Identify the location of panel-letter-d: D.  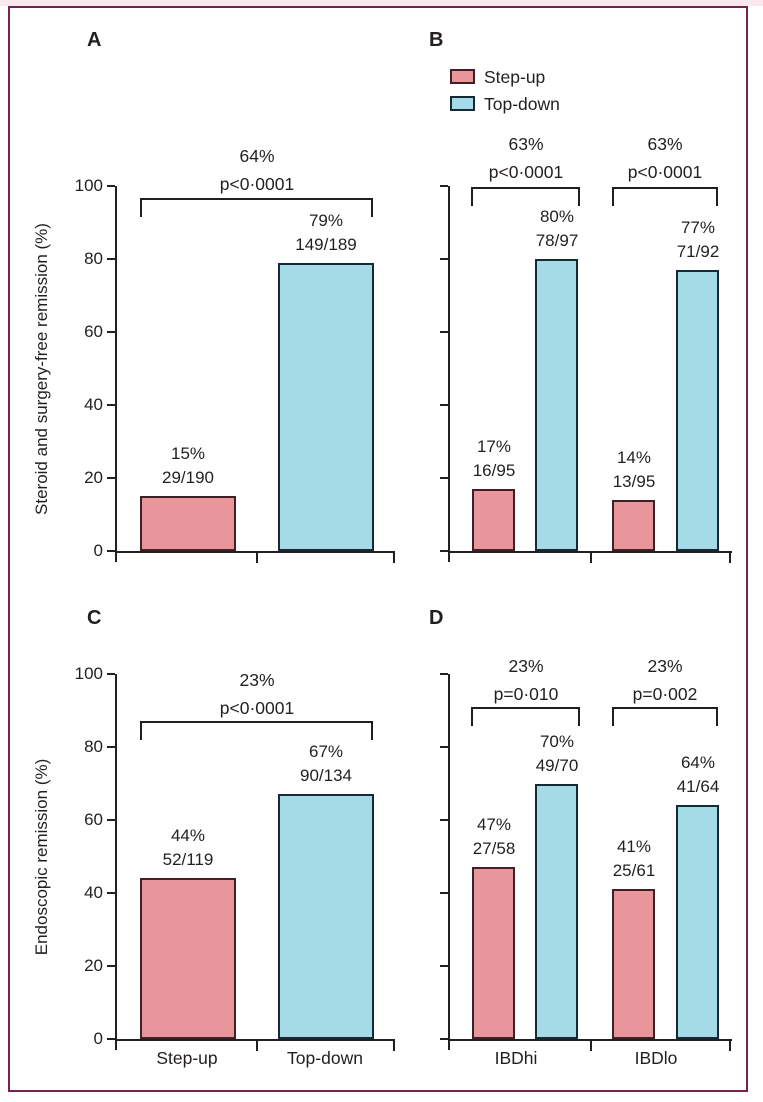
(436, 618).